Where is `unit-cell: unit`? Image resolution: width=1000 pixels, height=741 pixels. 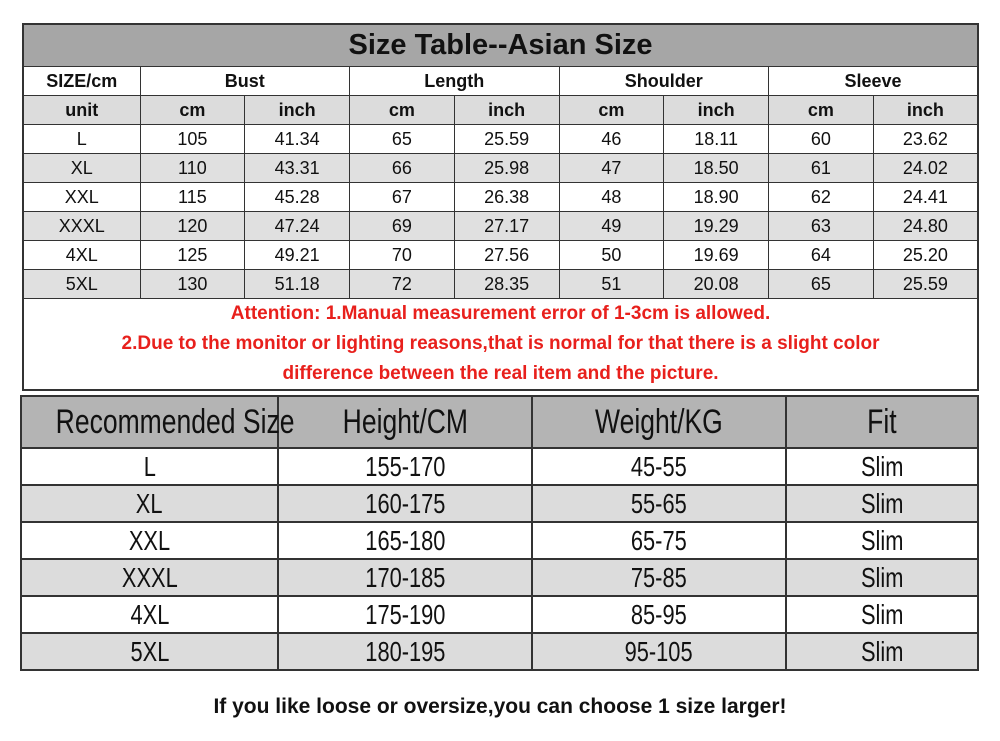 unit-cell: unit is located at coordinates (81, 110).